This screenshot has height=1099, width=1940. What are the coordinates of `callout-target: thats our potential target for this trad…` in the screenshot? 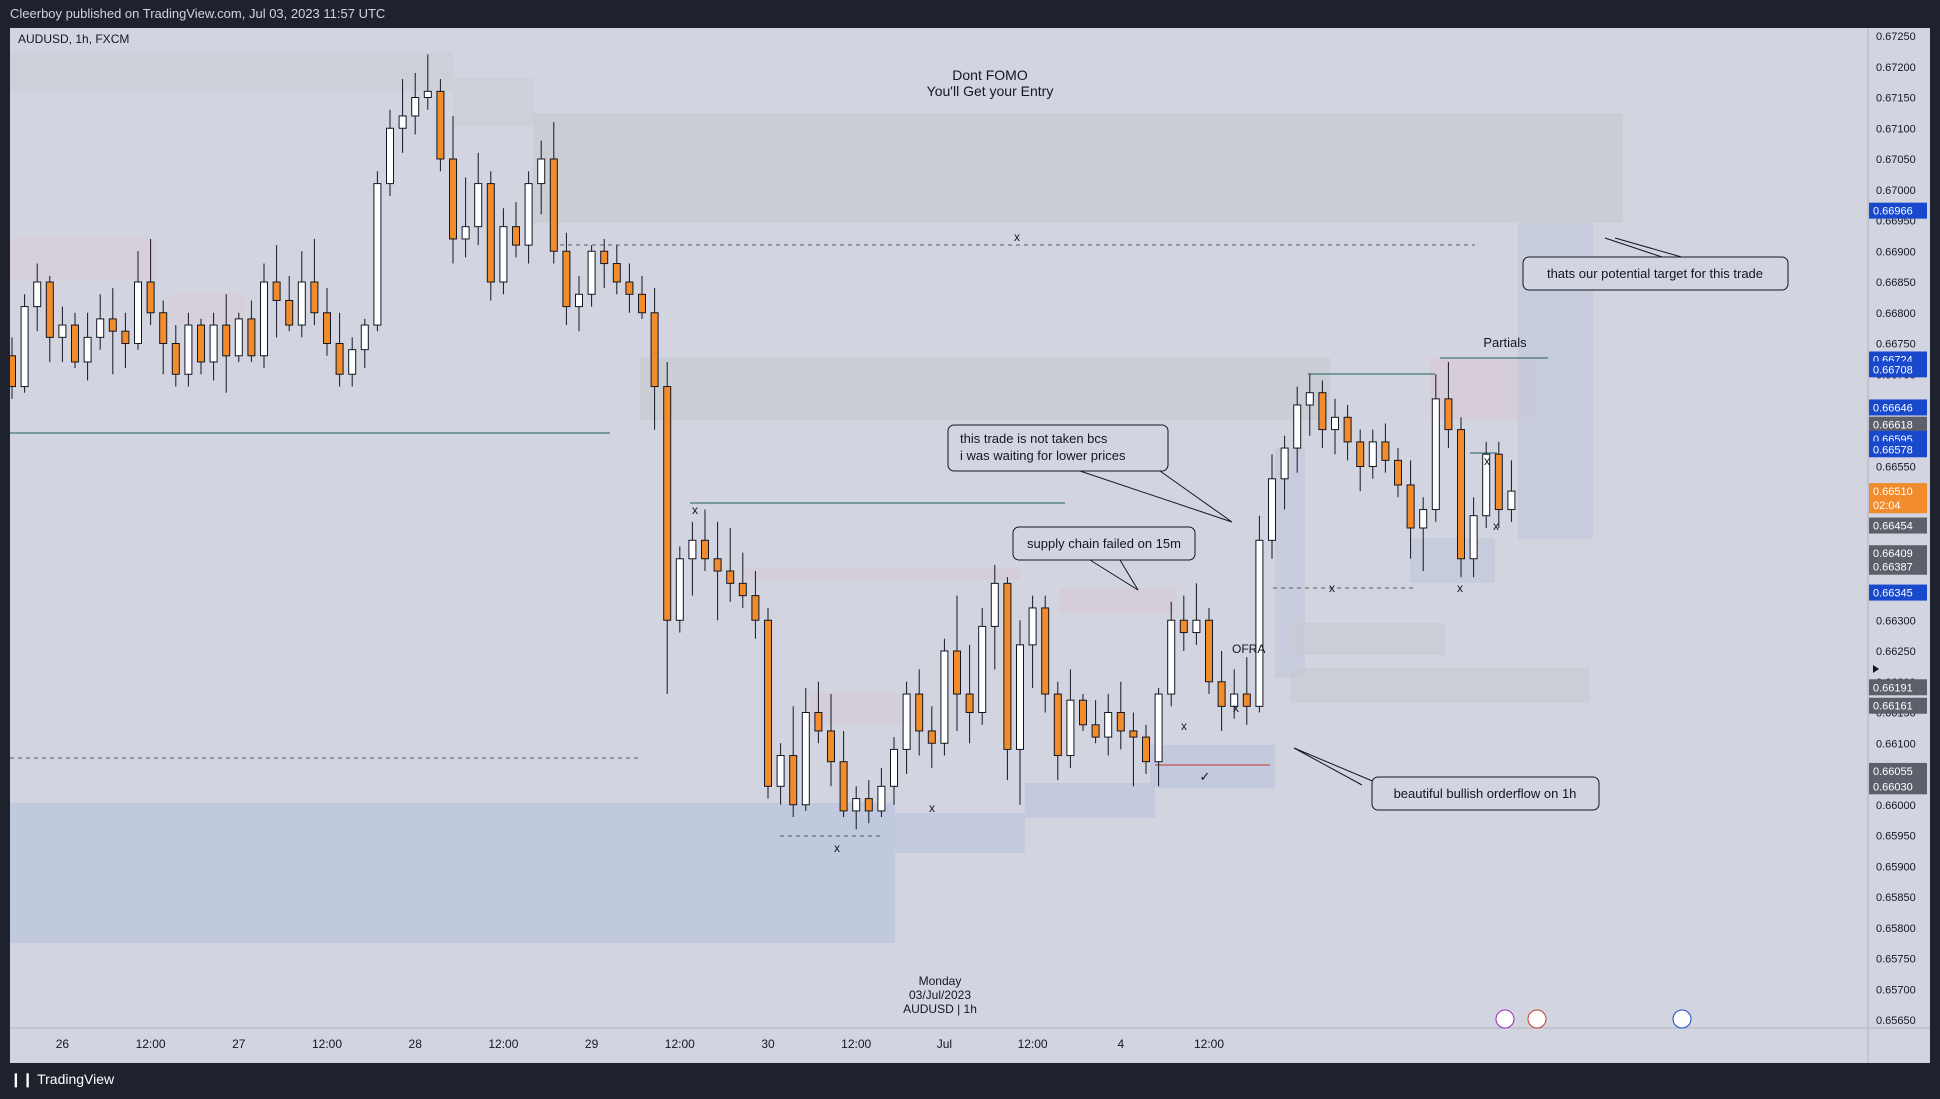 It's located at (1655, 264).